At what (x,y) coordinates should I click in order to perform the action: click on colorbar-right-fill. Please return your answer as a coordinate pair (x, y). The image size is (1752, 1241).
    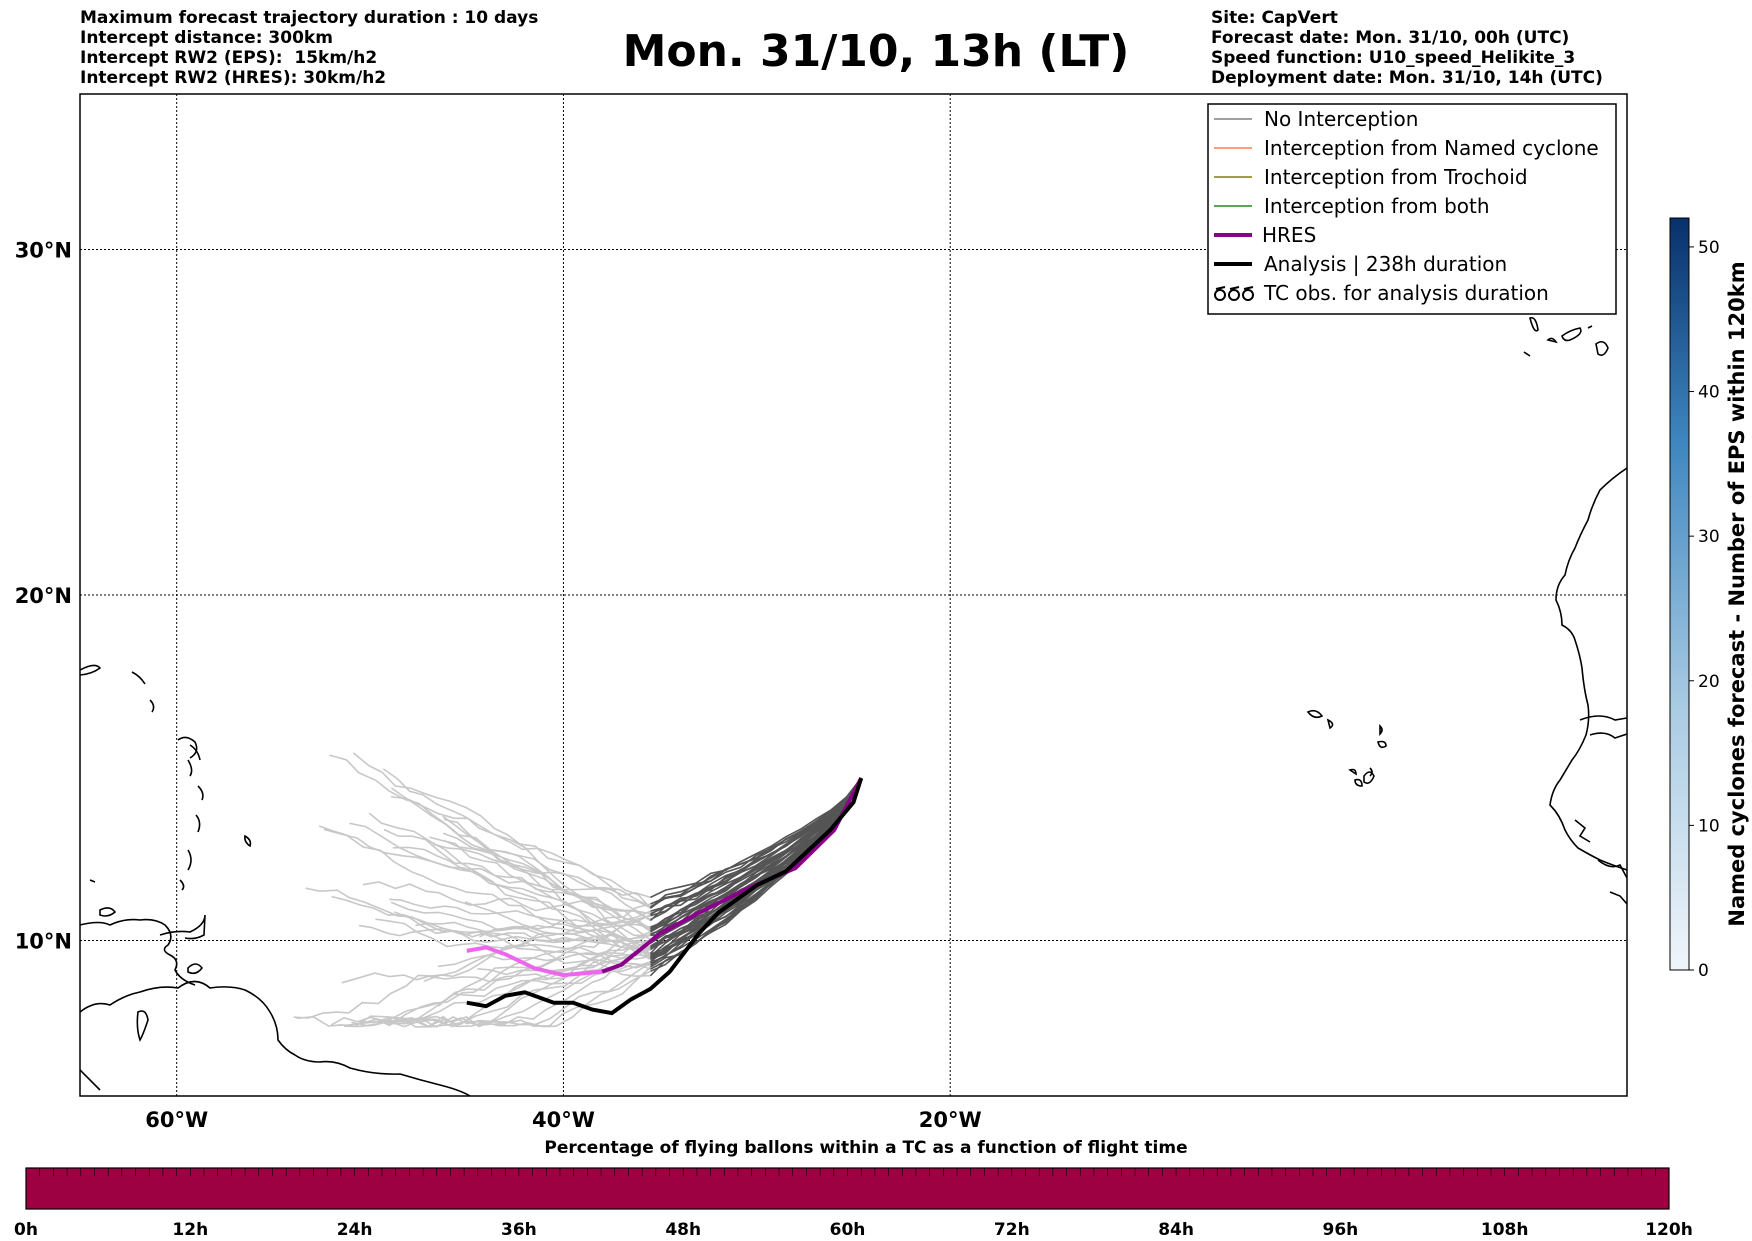
    Looking at the image, I should click on (1679, 594).